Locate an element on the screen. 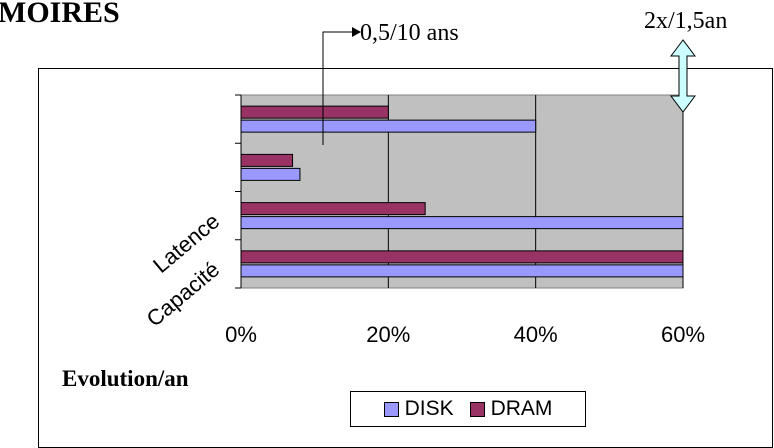 Image resolution: width=774 pixels, height=448 pixels. legend-swatch-dram is located at coordinates (477, 409).